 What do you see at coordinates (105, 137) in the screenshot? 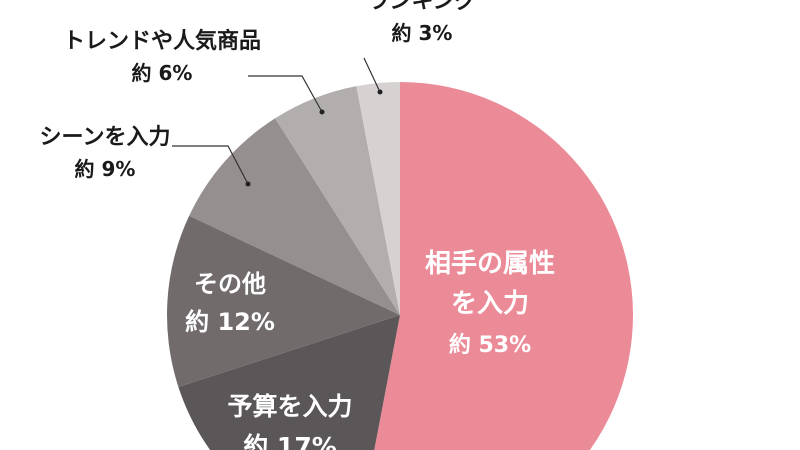
I see `slice-label: シーンを入力` at bounding box center [105, 137].